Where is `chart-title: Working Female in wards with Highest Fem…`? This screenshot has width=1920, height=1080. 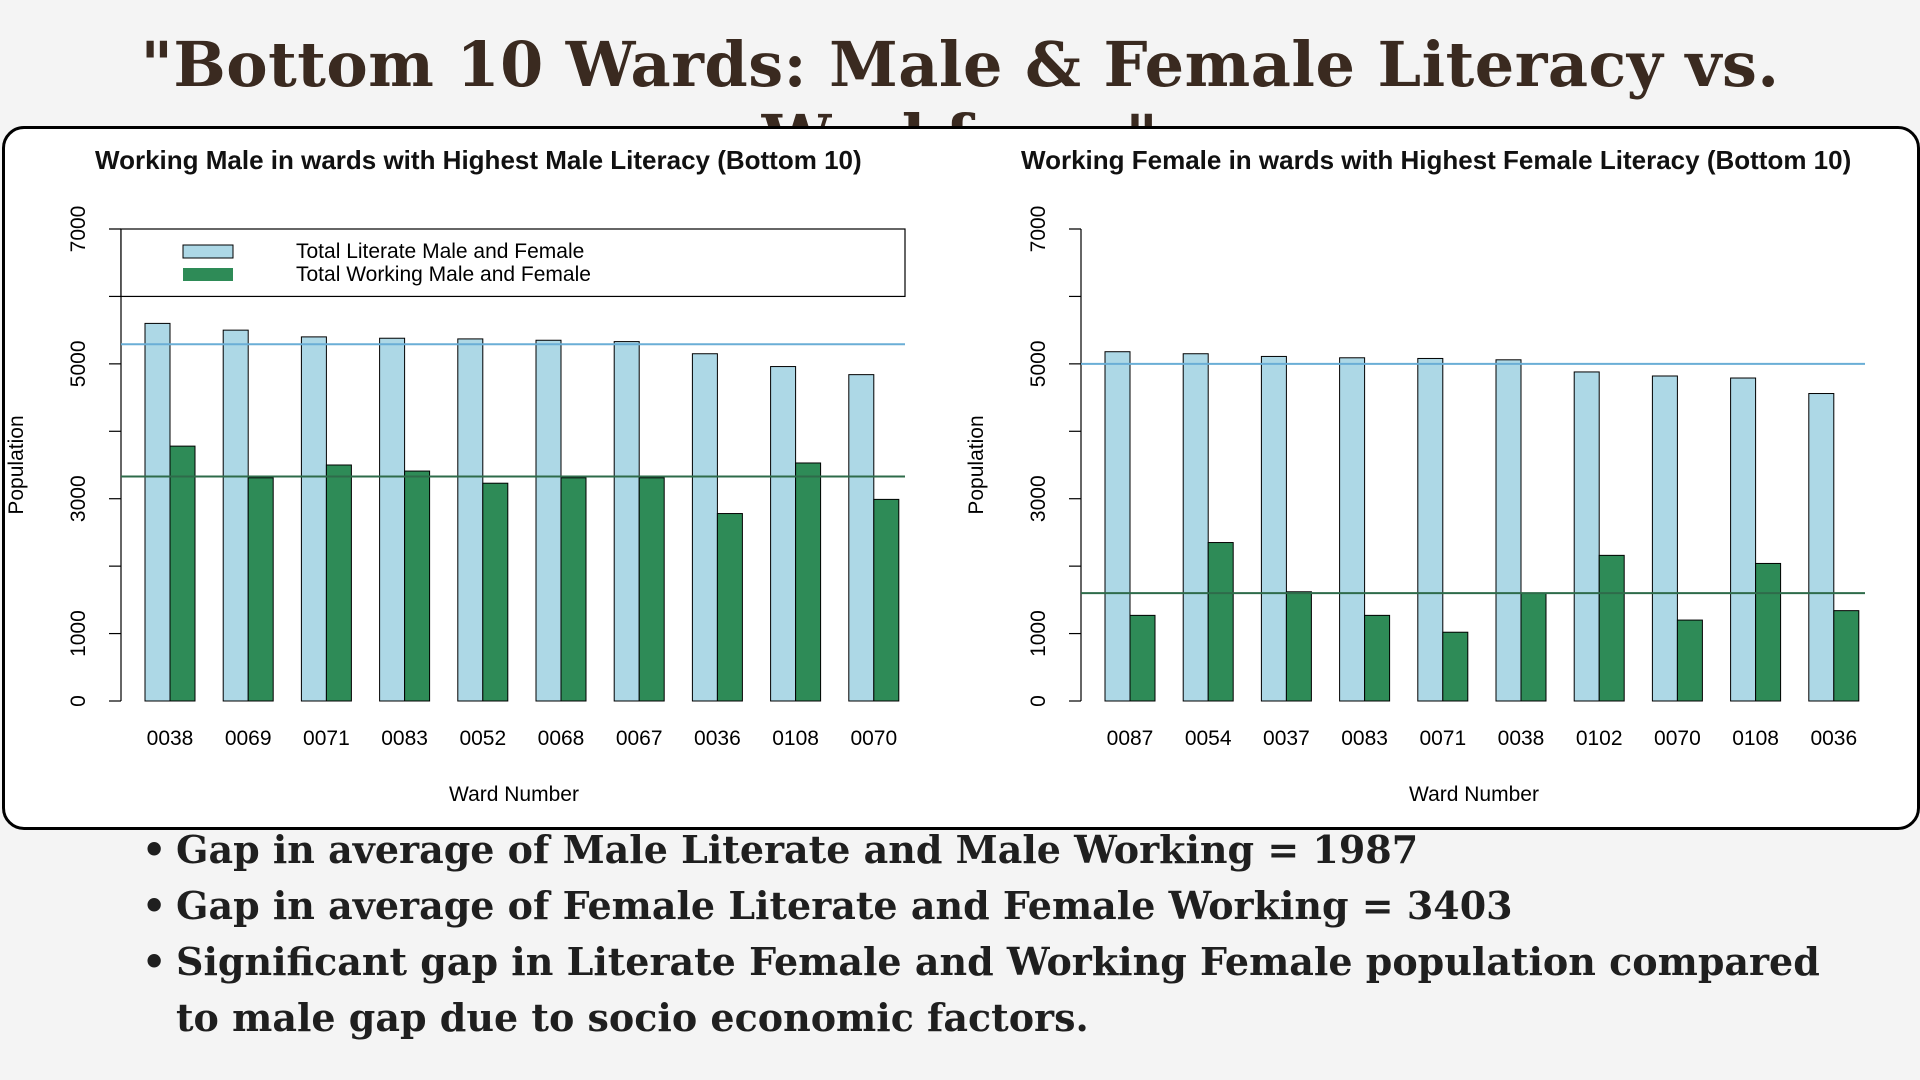 chart-title: Working Female in wards with Highest Fem… is located at coordinates (1436, 160).